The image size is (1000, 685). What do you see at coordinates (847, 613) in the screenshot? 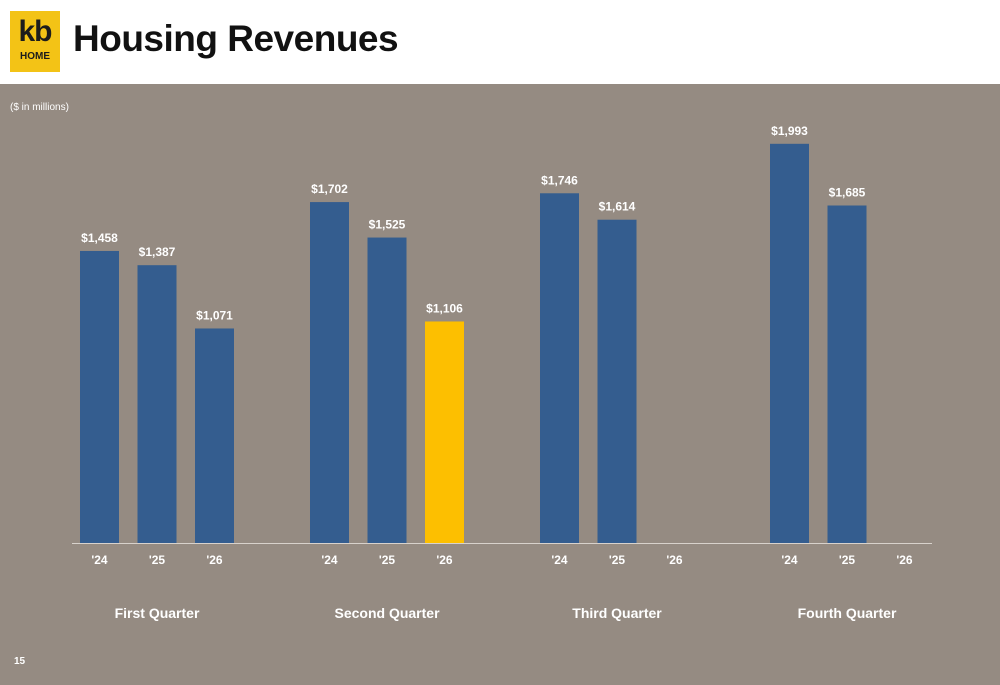
I see `group-label: Fourth Quarter` at bounding box center [847, 613].